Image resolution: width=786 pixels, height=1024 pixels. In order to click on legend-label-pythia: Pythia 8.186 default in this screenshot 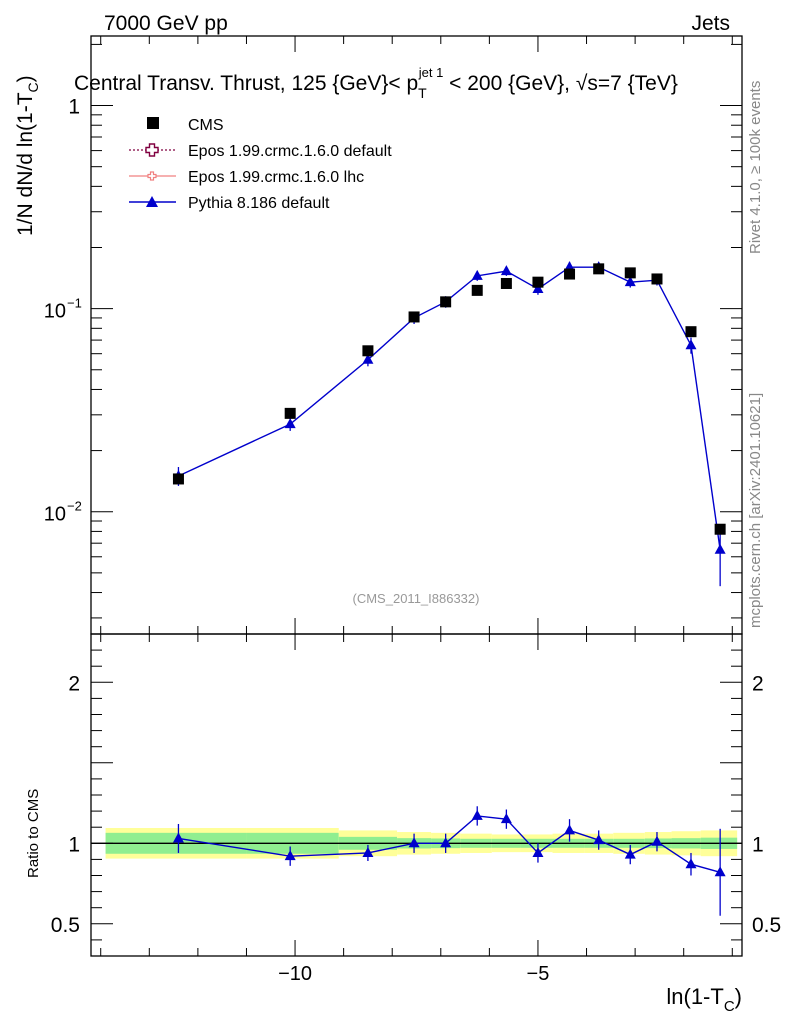, I will do `click(259, 203)`.